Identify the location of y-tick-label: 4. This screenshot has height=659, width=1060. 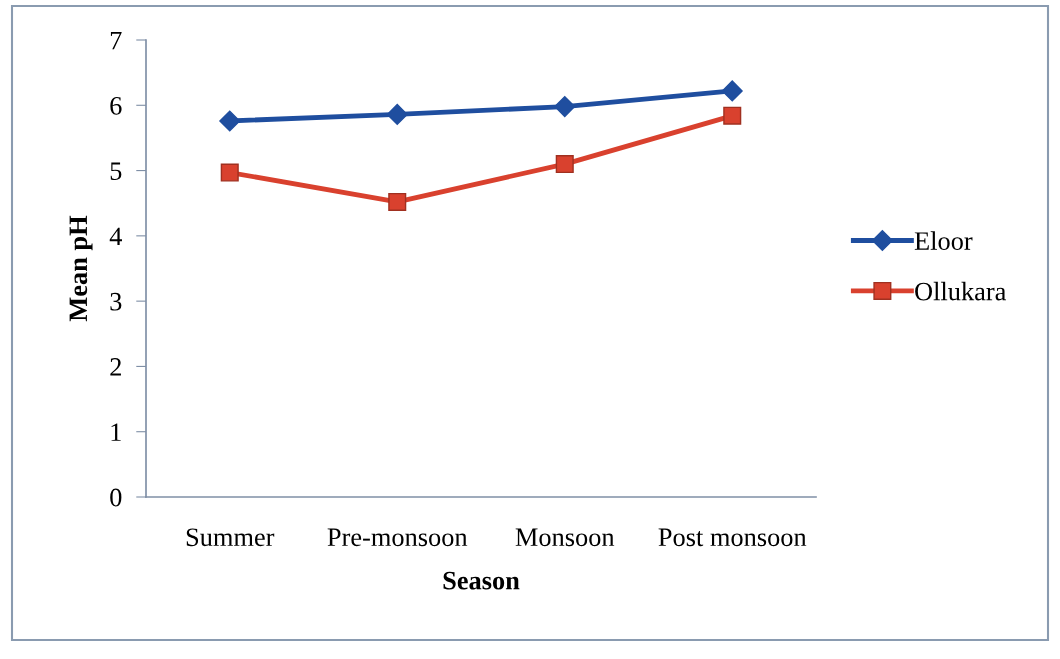
(115, 236).